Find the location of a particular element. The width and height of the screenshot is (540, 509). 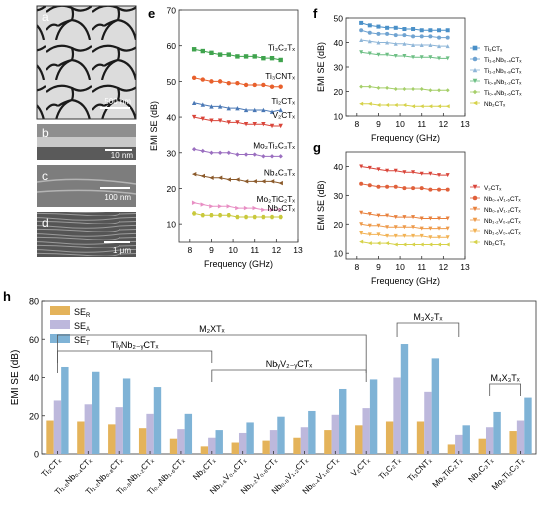

legend-label-Ti1.6Nb0.4CTx: Ti₁.₆Nb₀.₄CTₓ is located at coordinates (503, 60).